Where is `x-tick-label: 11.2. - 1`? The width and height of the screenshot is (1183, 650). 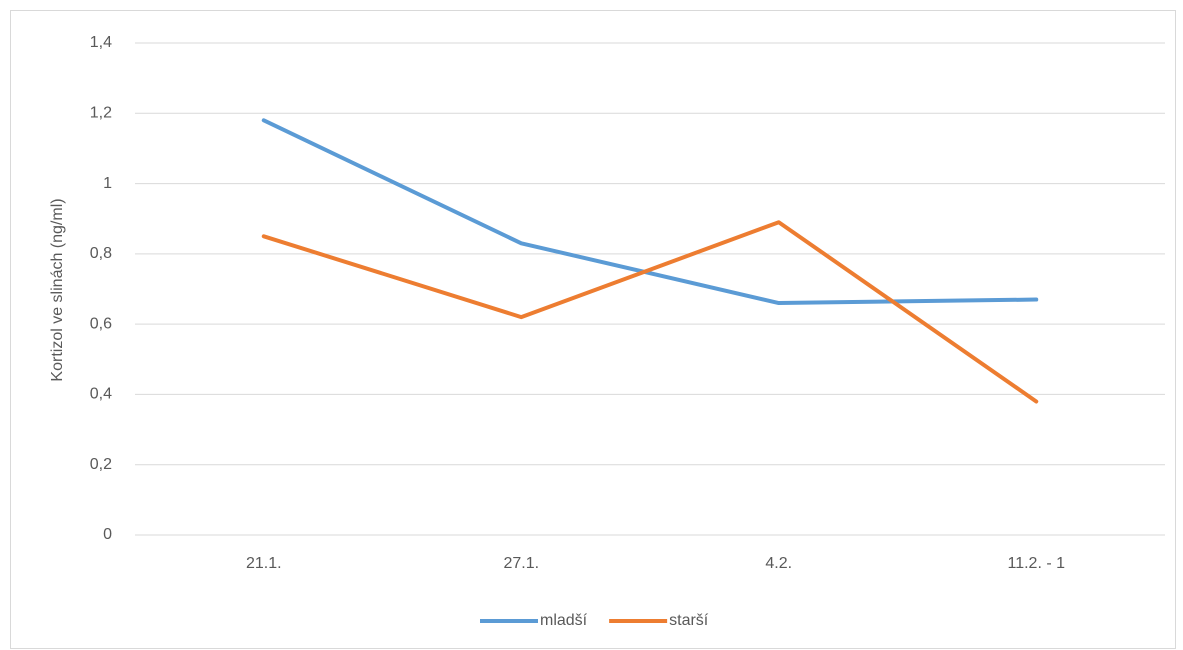
x-tick-label: 11.2. - 1 is located at coordinates (1036, 563).